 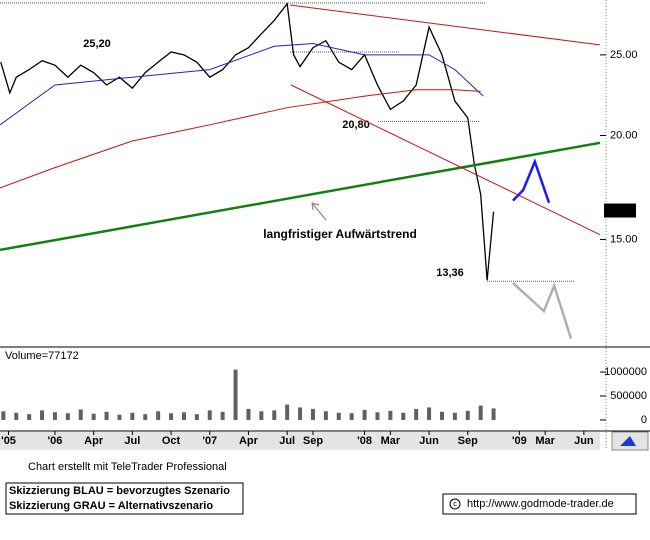 What do you see at coordinates (340, 234) in the screenshot?
I see `trend-label: langfristiger Aufwärtstrend` at bounding box center [340, 234].